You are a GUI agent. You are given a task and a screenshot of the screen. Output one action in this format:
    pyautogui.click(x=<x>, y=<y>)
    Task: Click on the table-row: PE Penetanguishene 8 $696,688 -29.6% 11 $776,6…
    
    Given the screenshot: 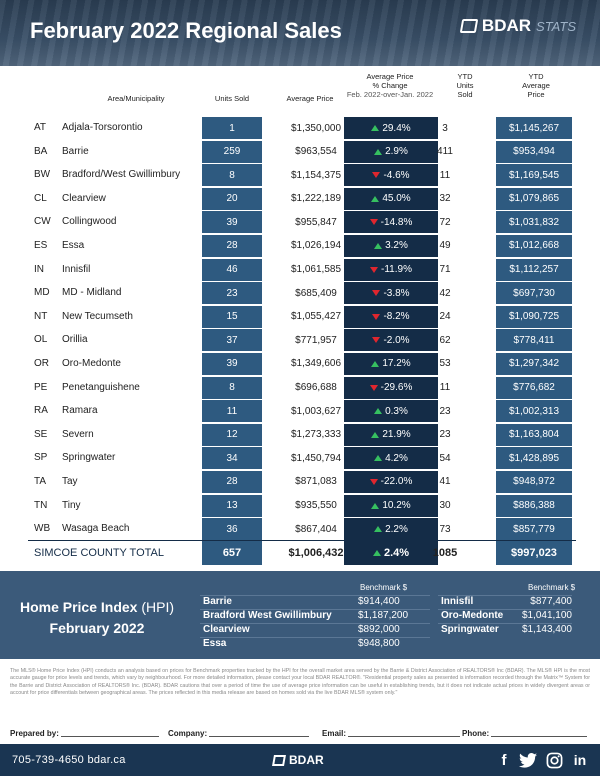 What is the action you would take?
    pyautogui.click(x=302, y=388)
    